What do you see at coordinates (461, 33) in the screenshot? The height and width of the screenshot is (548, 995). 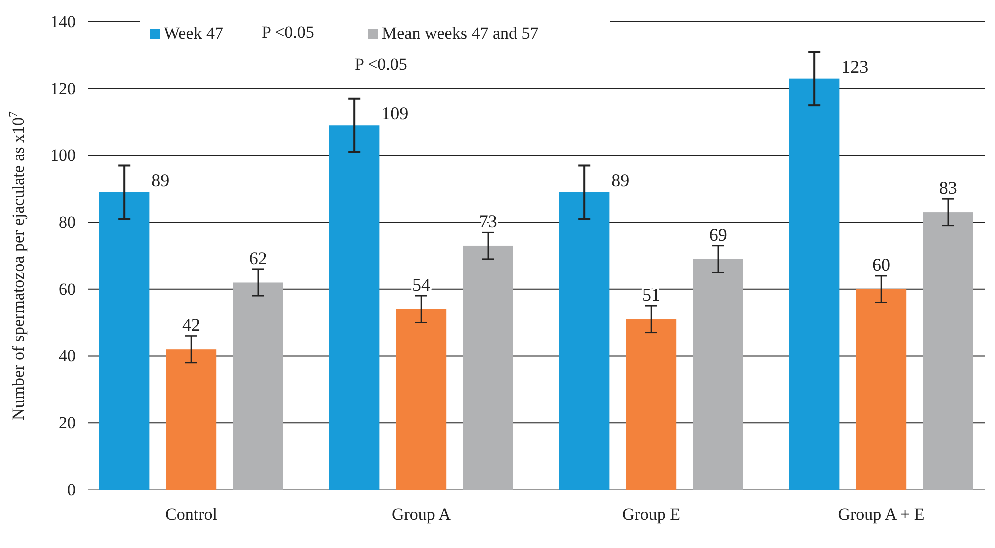 I see `legend-label: Mean weeks 47 and 57` at bounding box center [461, 33].